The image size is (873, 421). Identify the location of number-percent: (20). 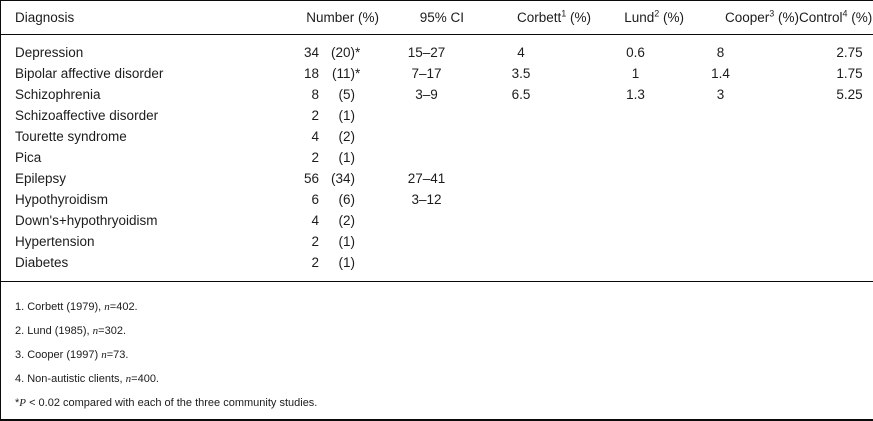
(342, 52).